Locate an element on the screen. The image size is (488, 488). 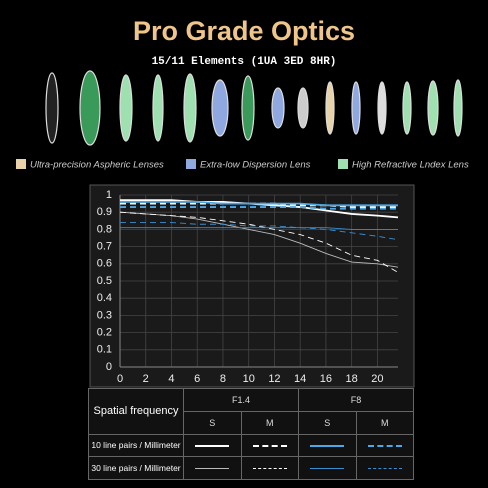
legend-label: Extra-low Dispersion Lens is located at coordinates (255, 165).